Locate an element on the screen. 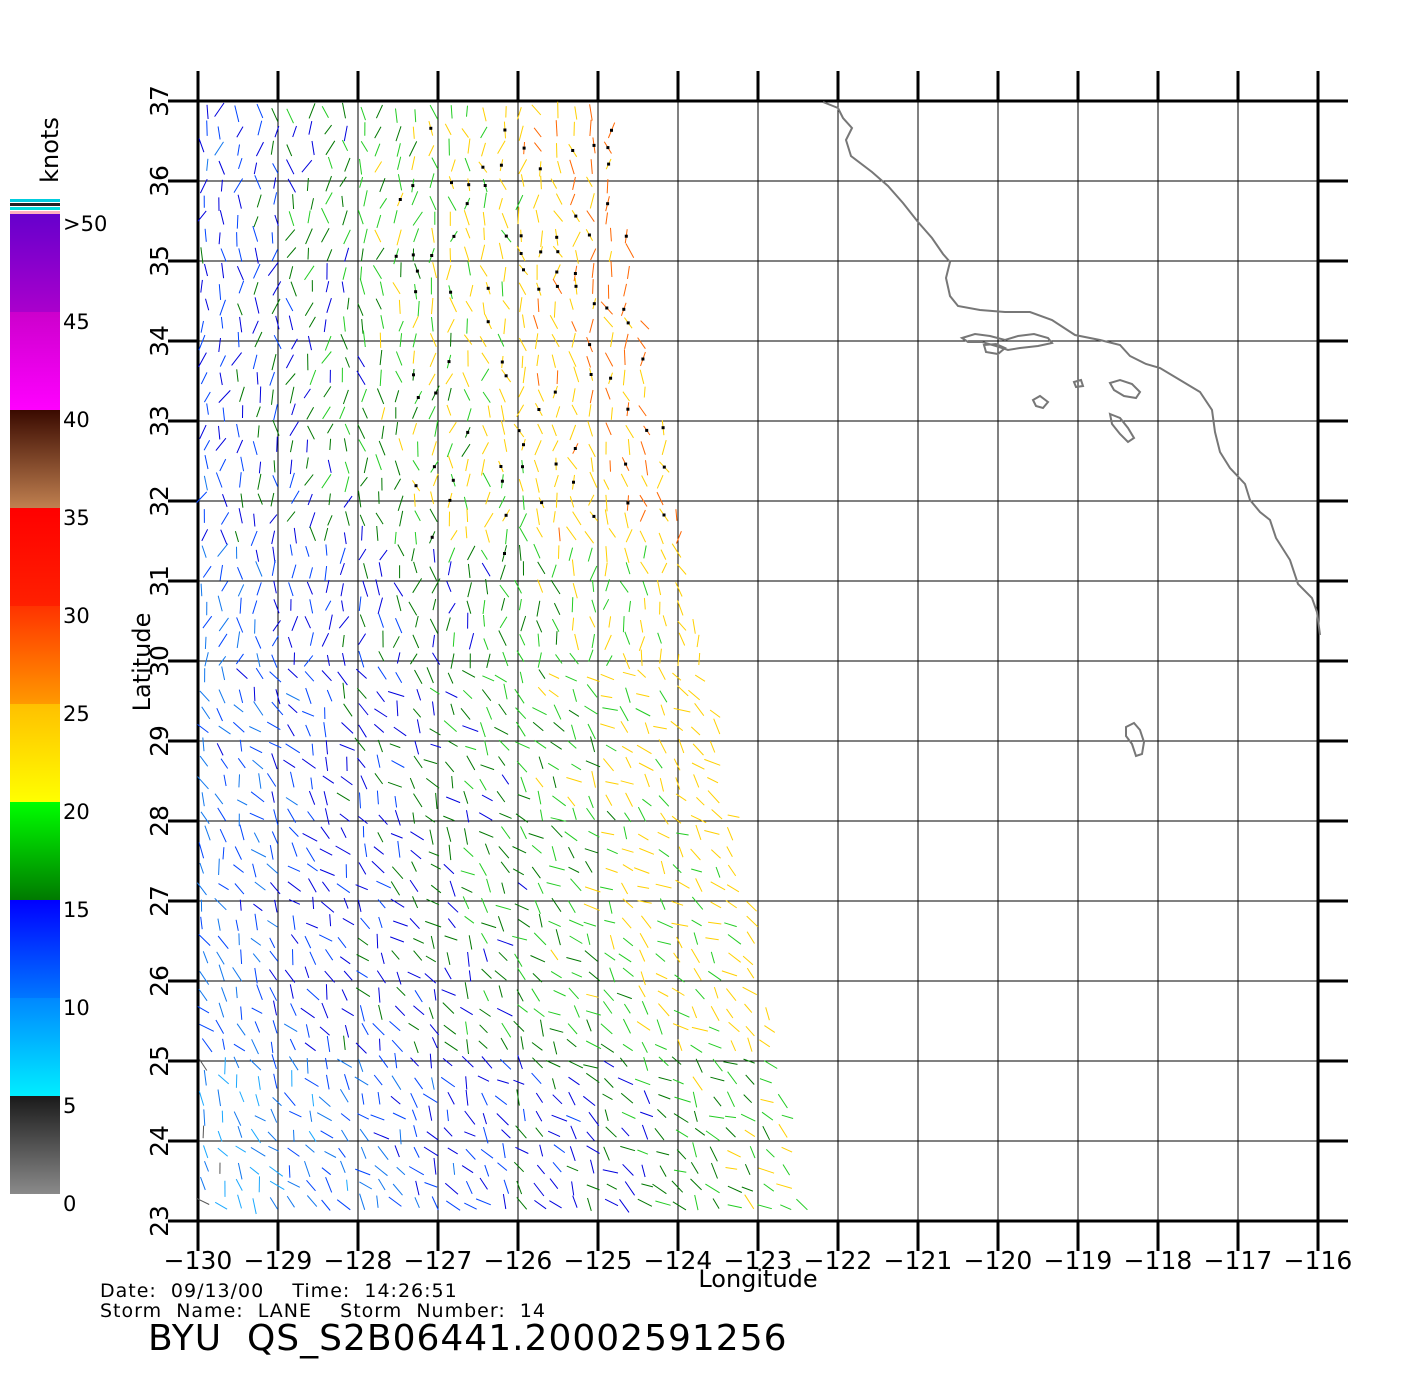 This screenshot has width=1420, height=1400. lon-tick-label: −128 is located at coordinates (358, 1260).